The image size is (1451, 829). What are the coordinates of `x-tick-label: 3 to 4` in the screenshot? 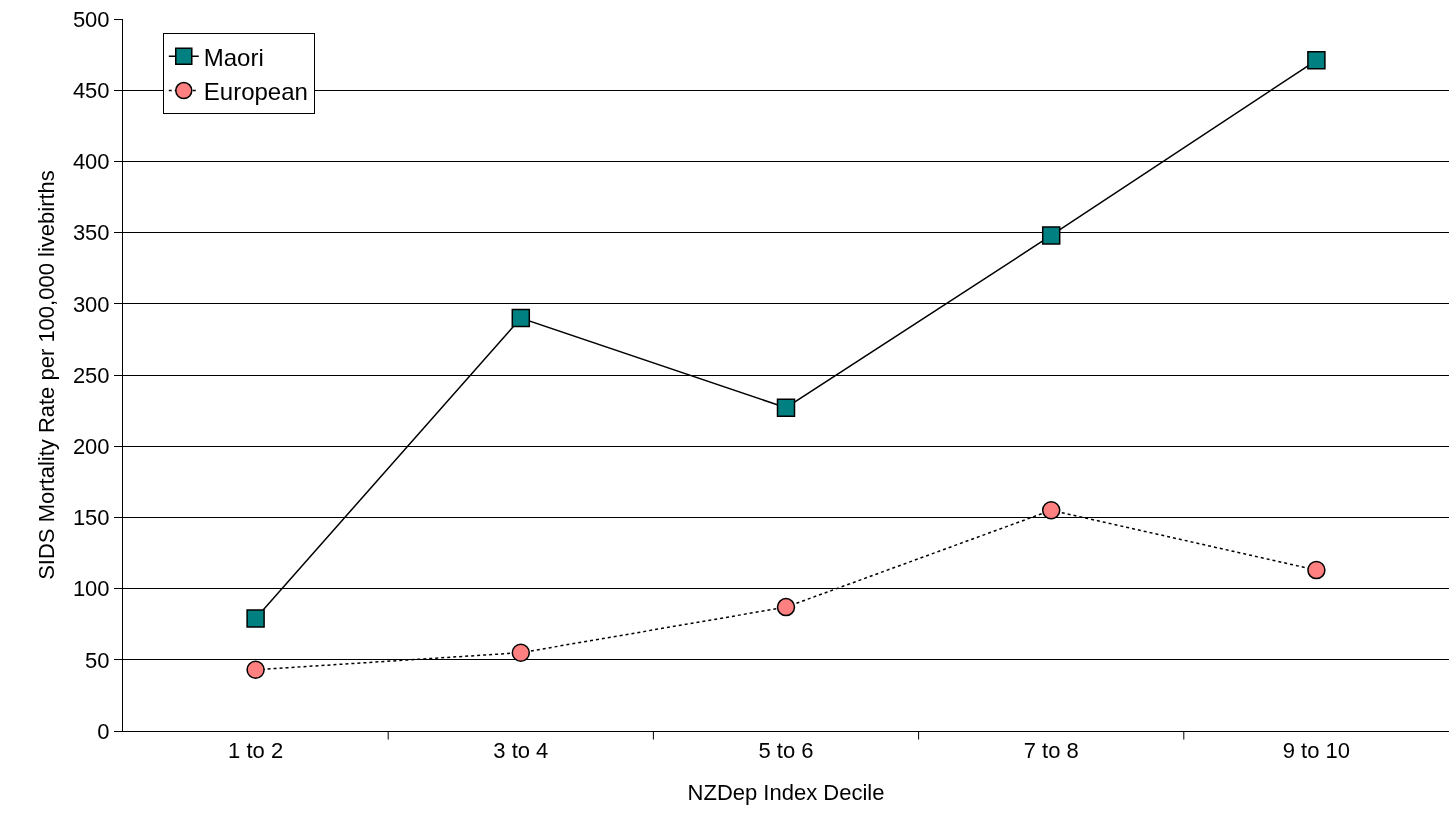 It's located at (521, 751).